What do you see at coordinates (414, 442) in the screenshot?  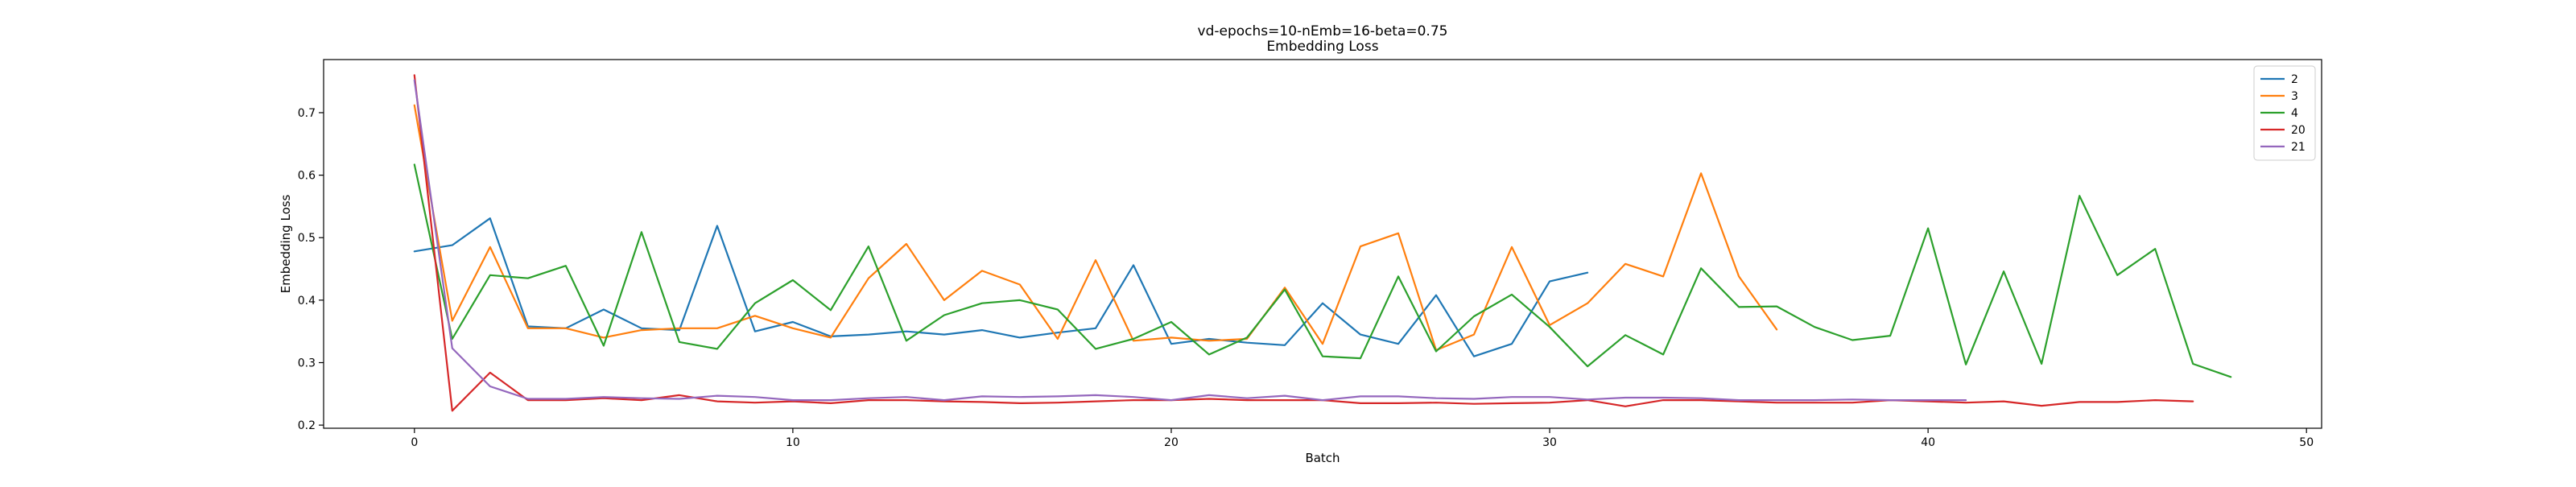 I see `x-tick-label: 0` at bounding box center [414, 442].